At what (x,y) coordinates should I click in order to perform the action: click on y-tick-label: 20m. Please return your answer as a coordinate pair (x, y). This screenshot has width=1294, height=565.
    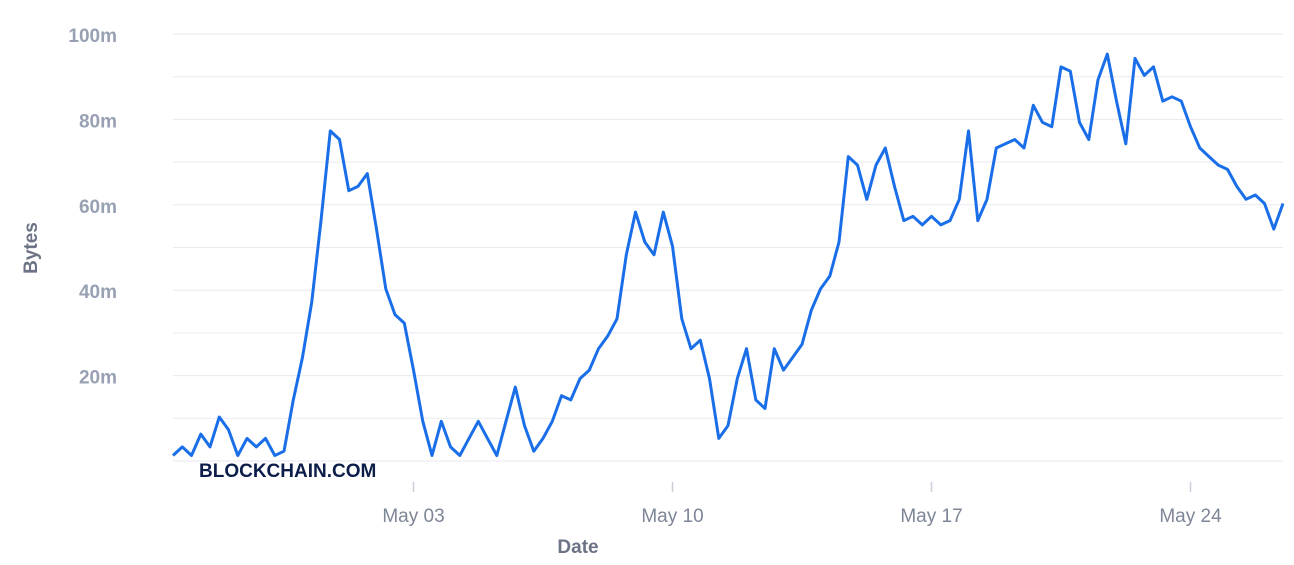
    Looking at the image, I should click on (98, 378).